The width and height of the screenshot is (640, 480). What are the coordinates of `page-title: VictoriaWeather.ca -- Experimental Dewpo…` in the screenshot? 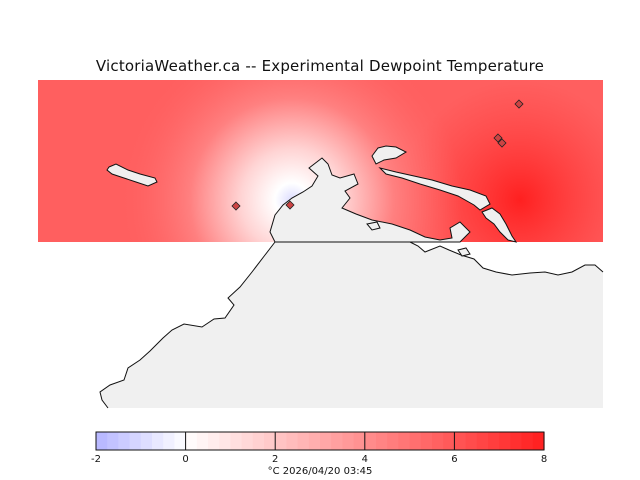 It's located at (320, 66).